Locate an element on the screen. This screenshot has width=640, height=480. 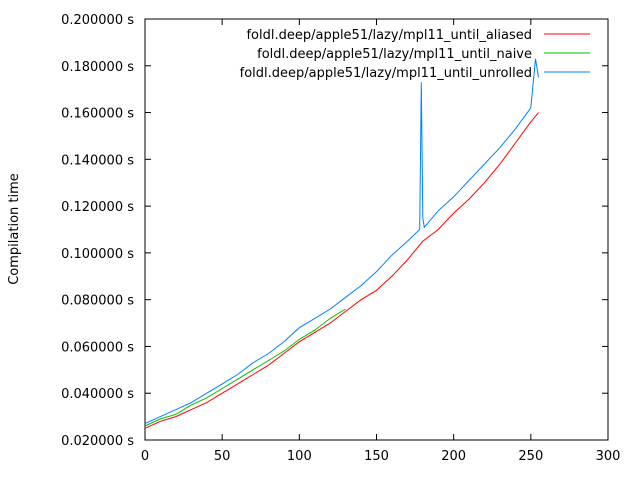
x-tick-label: 300 is located at coordinates (608, 456).